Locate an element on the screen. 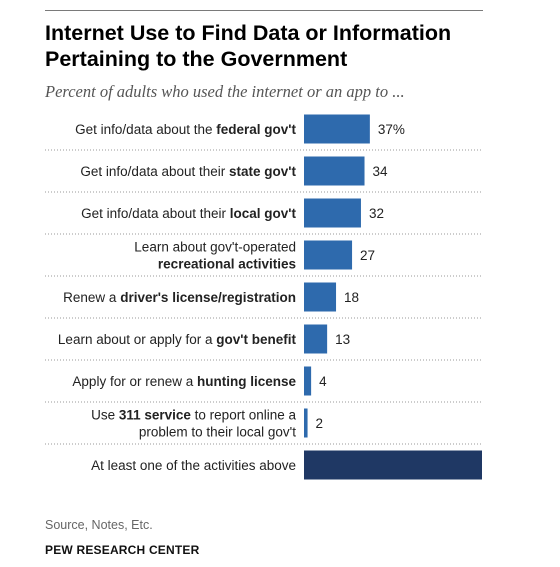  category-label: Get info/data about their state gov't is located at coordinates (188, 171).